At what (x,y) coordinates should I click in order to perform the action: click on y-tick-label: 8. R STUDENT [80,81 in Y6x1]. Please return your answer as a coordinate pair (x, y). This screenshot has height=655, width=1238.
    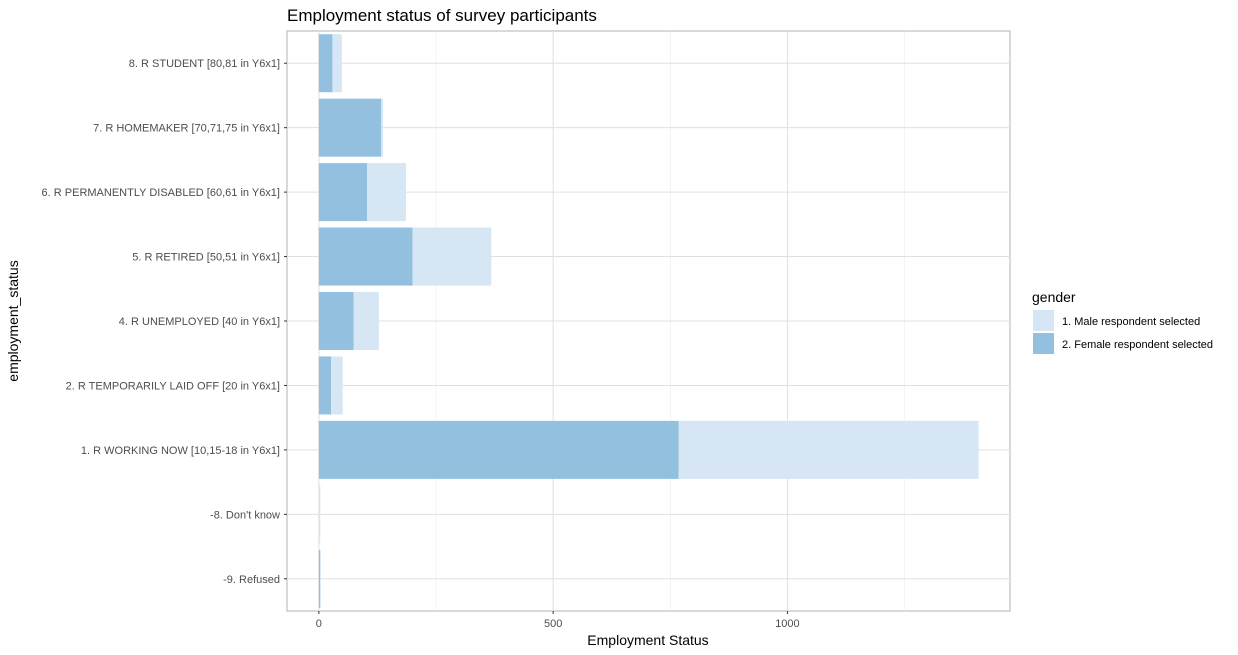
    Looking at the image, I should click on (204, 64).